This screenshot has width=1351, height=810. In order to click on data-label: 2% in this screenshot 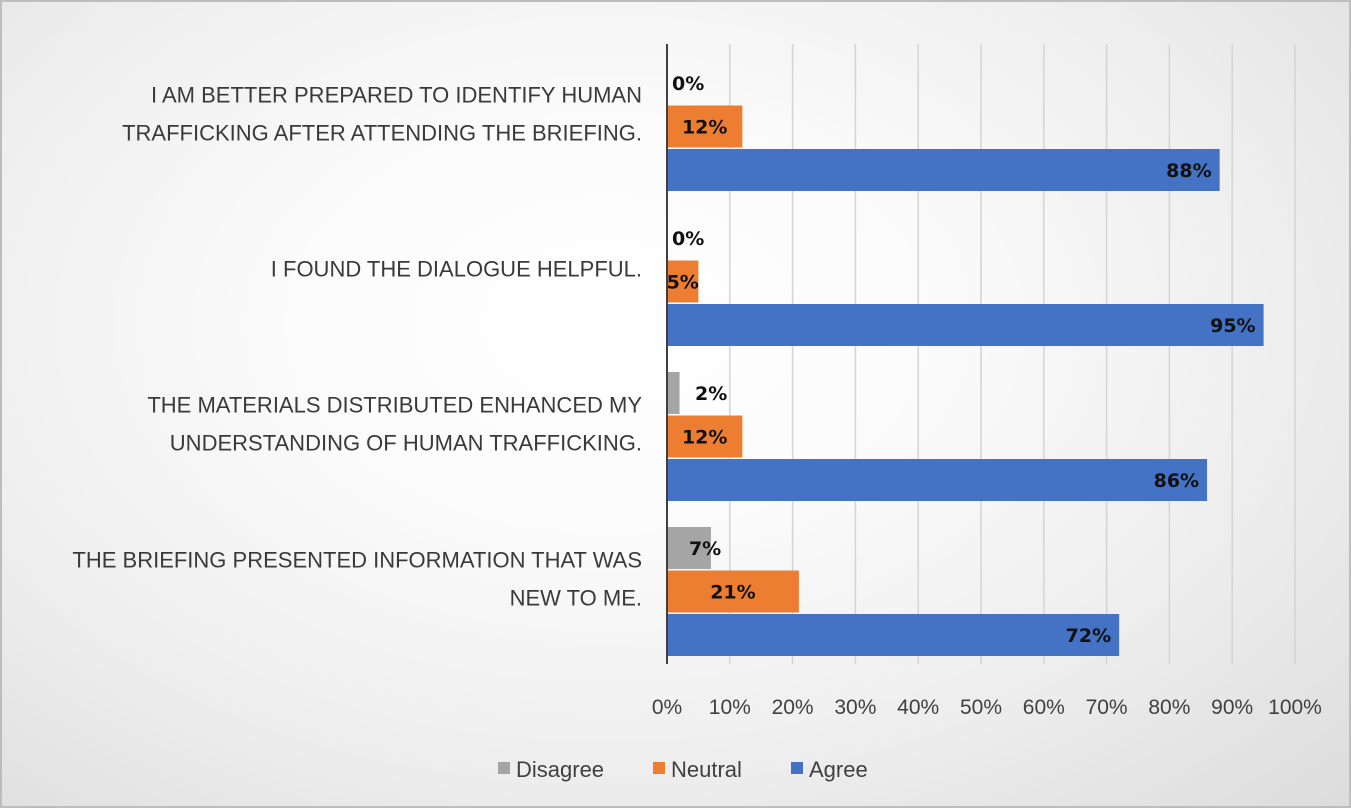, I will do `click(711, 394)`.